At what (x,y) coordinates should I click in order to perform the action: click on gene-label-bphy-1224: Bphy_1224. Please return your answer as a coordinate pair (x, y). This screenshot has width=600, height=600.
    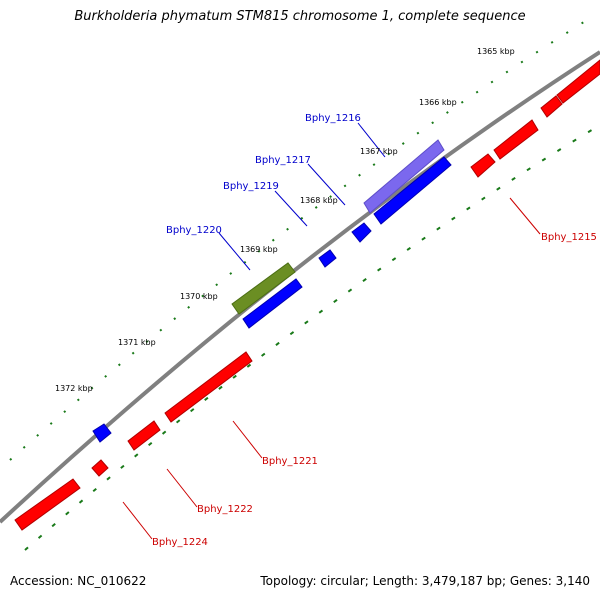
    Looking at the image, I should click on (180, 542).